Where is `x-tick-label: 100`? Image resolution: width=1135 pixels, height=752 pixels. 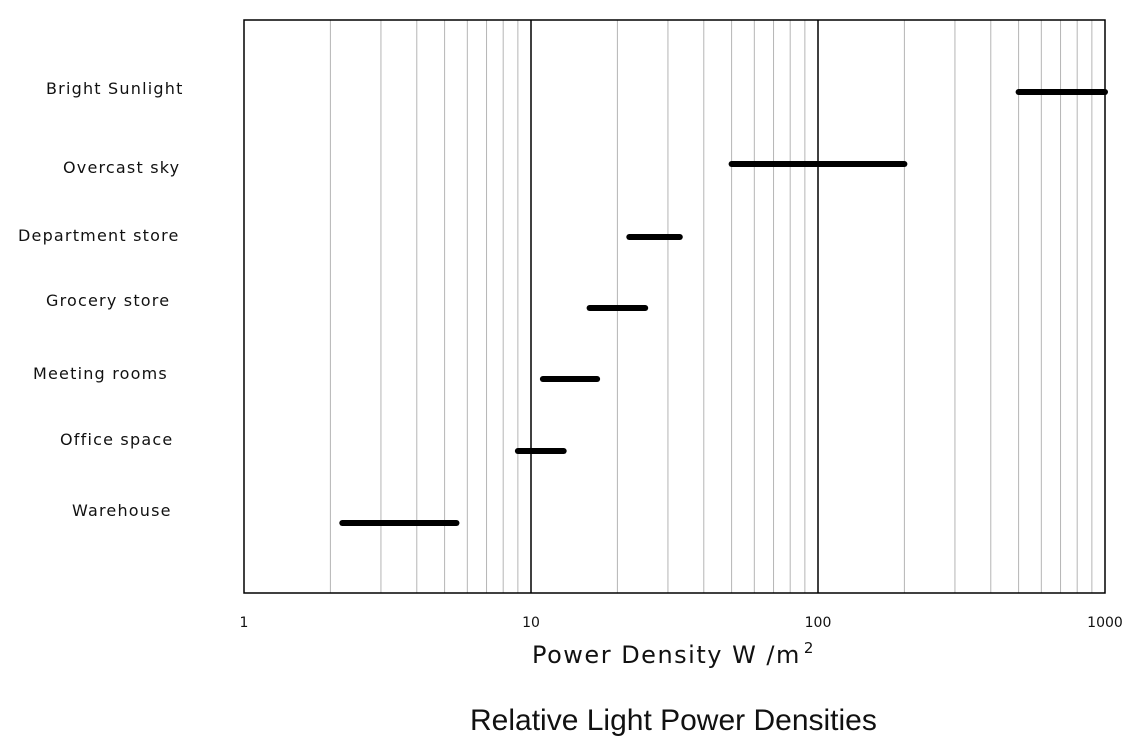 x-tick-label: 100 is located at coordinates (818, 623).